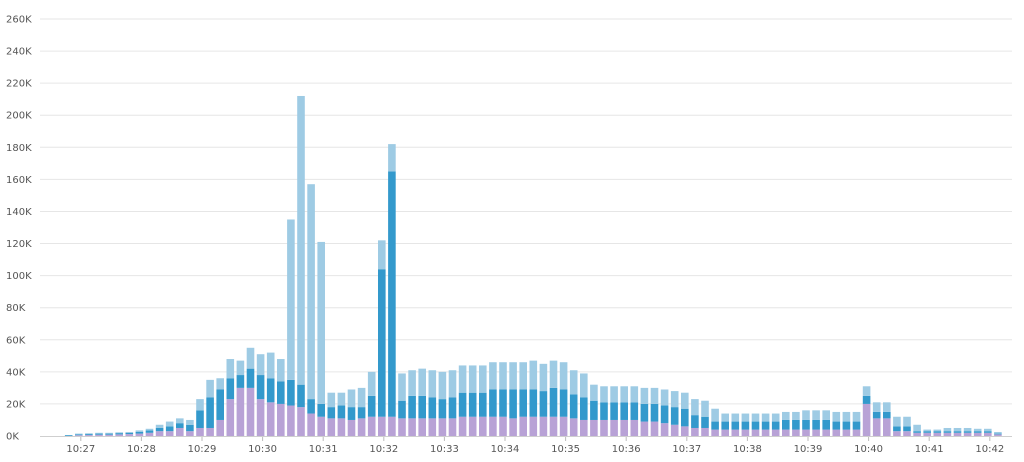  What do you see at coordinates (19, 244) in the screenshot?
I see `y-tick-label: 120K` at bounding box center [19, 244].